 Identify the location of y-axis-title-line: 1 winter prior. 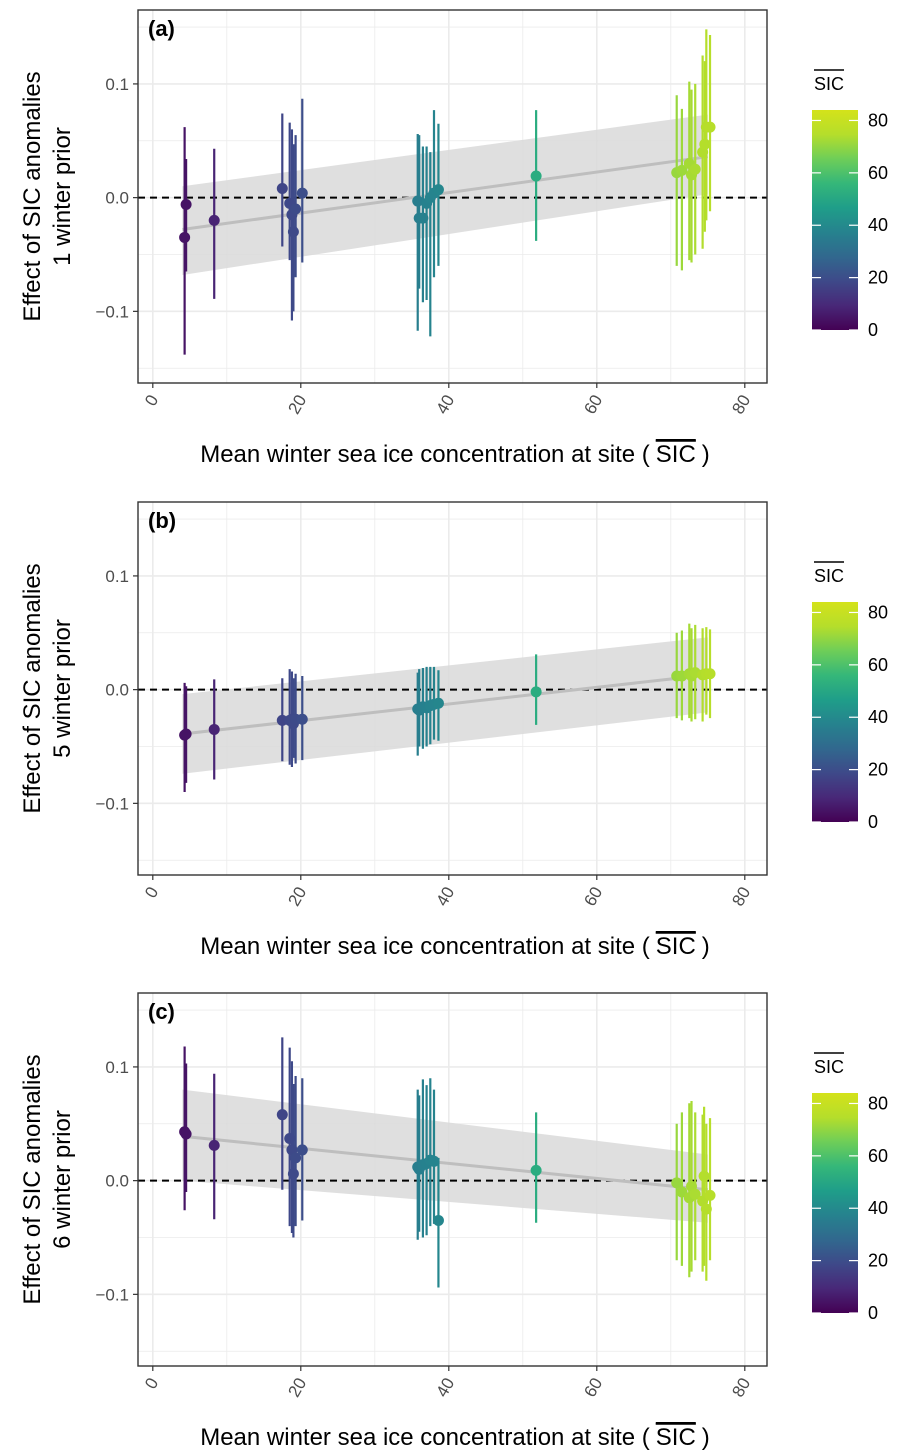
(62, 196).